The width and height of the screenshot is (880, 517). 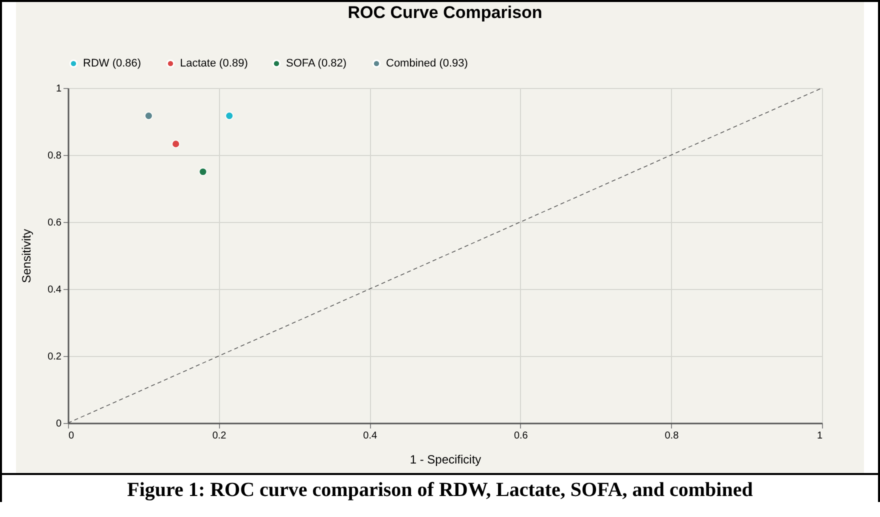 What do you see at coordinates (112, 64) in the screenshot?
I see `legend-label: RDW (0.86)` at bounding box center [112, 64].